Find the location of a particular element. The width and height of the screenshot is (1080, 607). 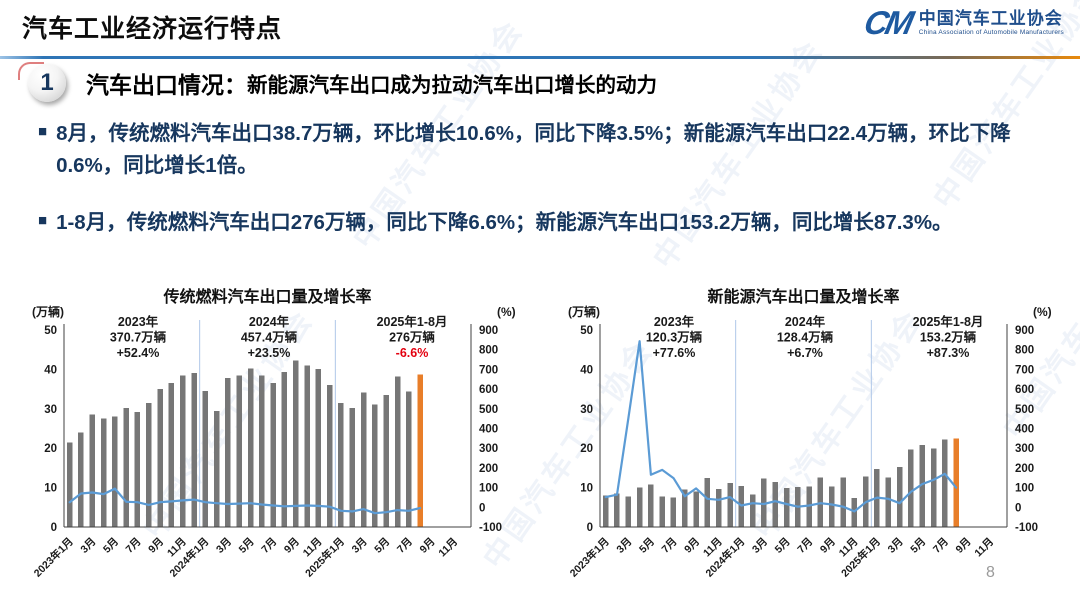

svg-text: 500 is located at coordinates (488, 410).